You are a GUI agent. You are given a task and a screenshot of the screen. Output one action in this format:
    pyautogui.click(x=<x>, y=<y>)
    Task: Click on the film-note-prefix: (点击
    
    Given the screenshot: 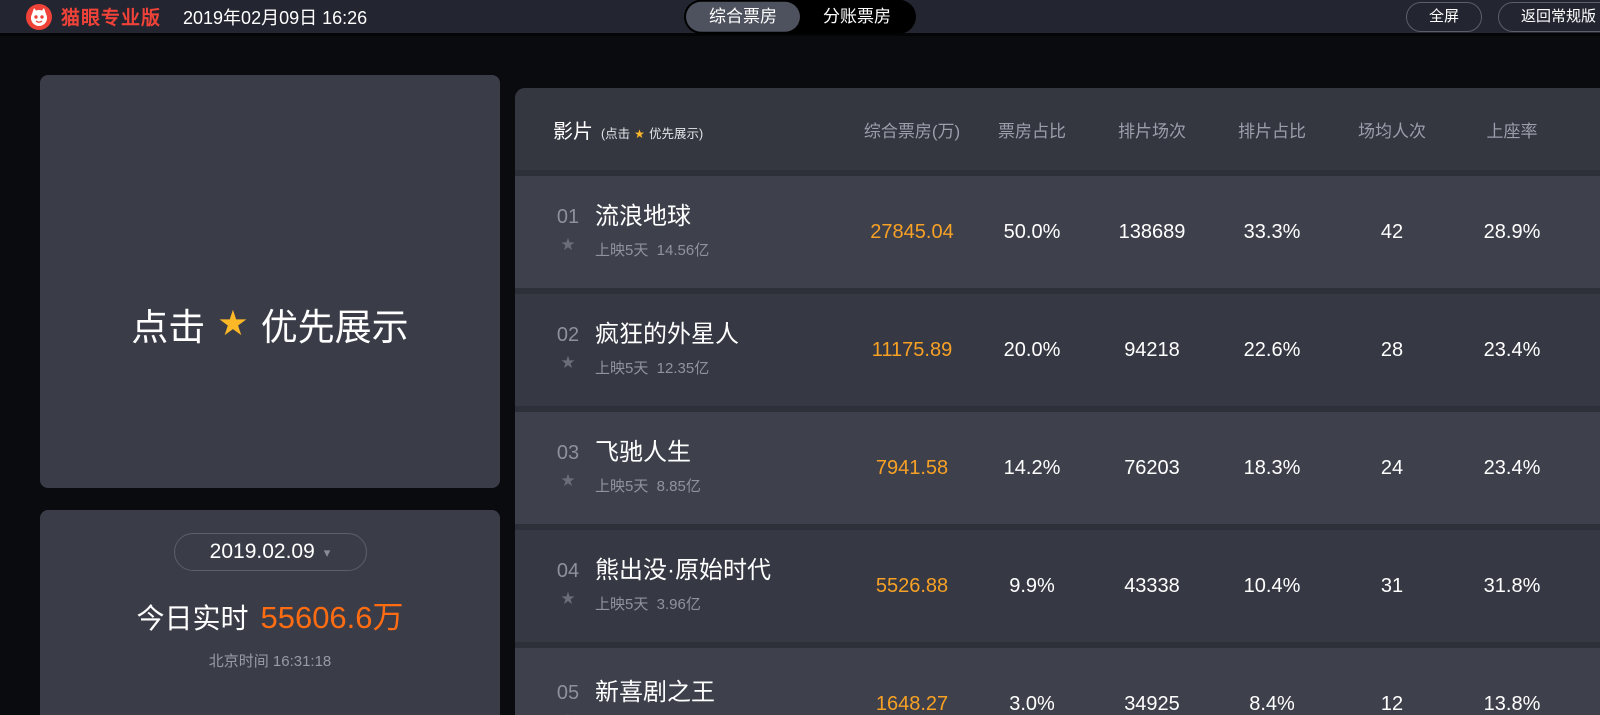 What is the action you would take?
    pyautogui.click(x=616, y=133)
    